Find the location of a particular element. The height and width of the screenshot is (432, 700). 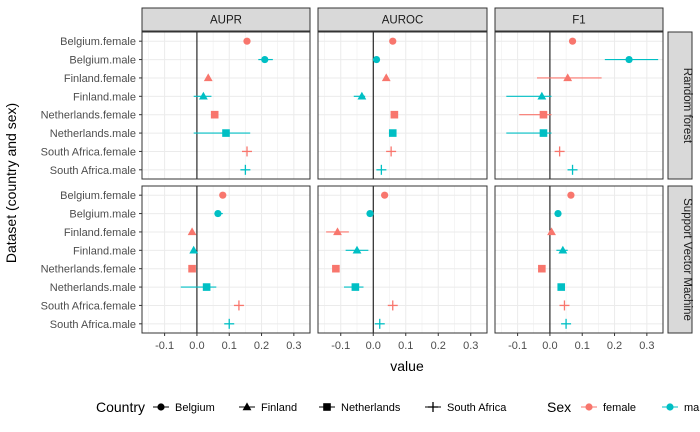

legend-key-plus is located at coordinates (433, 407).